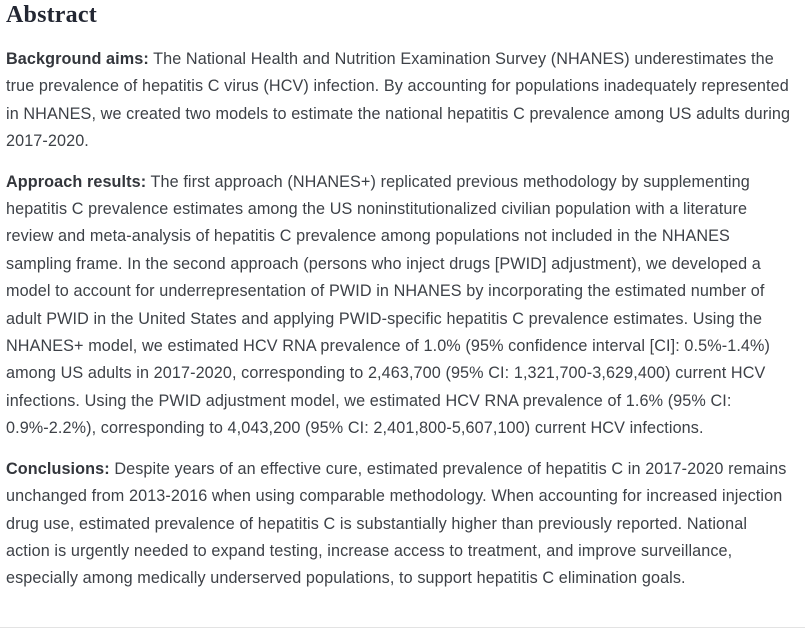 This screenshot has width=805, height=628. I want to click on paragraph-label-background-aims: Background aims:, so click(77, 59).